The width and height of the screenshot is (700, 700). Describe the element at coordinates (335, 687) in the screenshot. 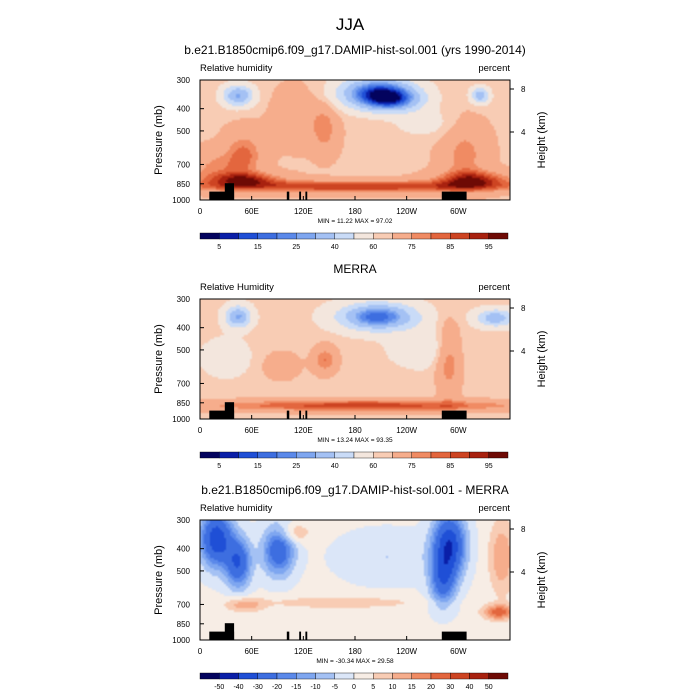

I see `colorbar-label: -5` at that location.